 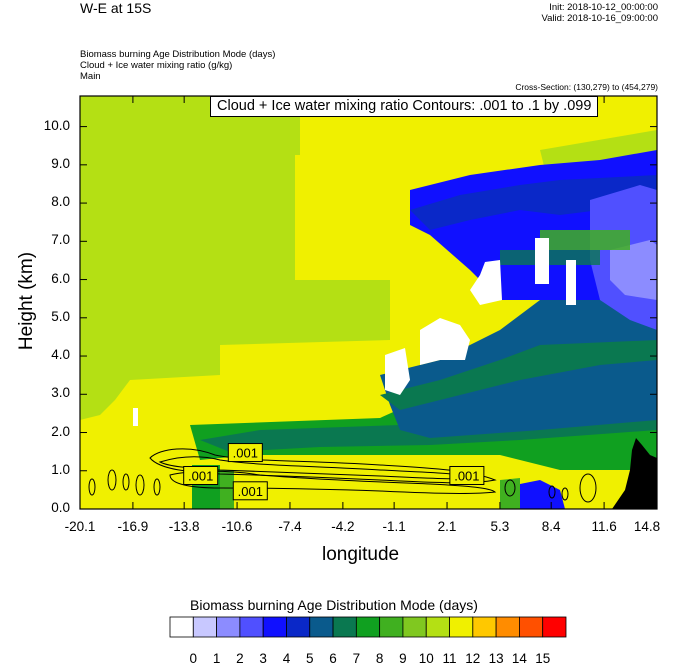 What do you see at coordinates (60, 355) in the screenshot?
I see `y-tick-label: 4.0` at bounding box center [60, 355].